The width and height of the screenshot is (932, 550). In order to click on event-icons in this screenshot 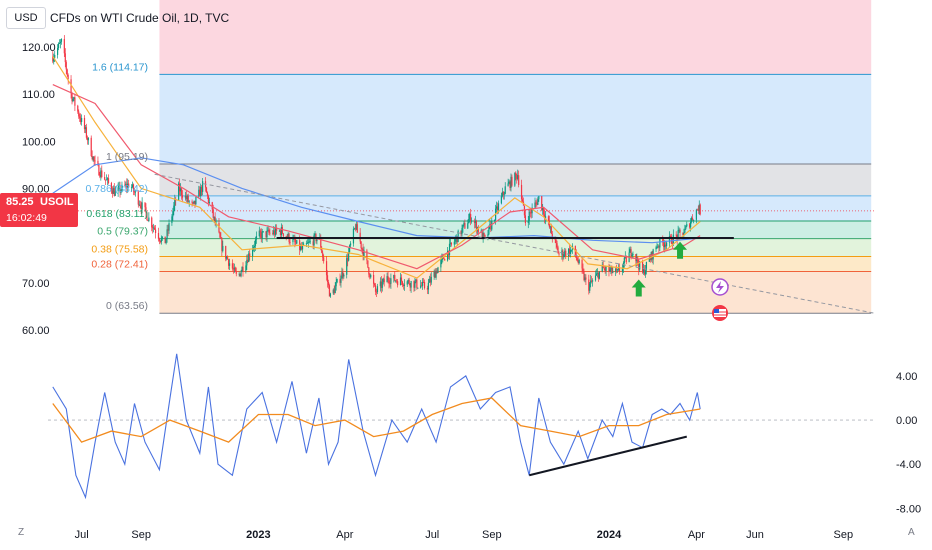, I will do `click(720, 299)`.